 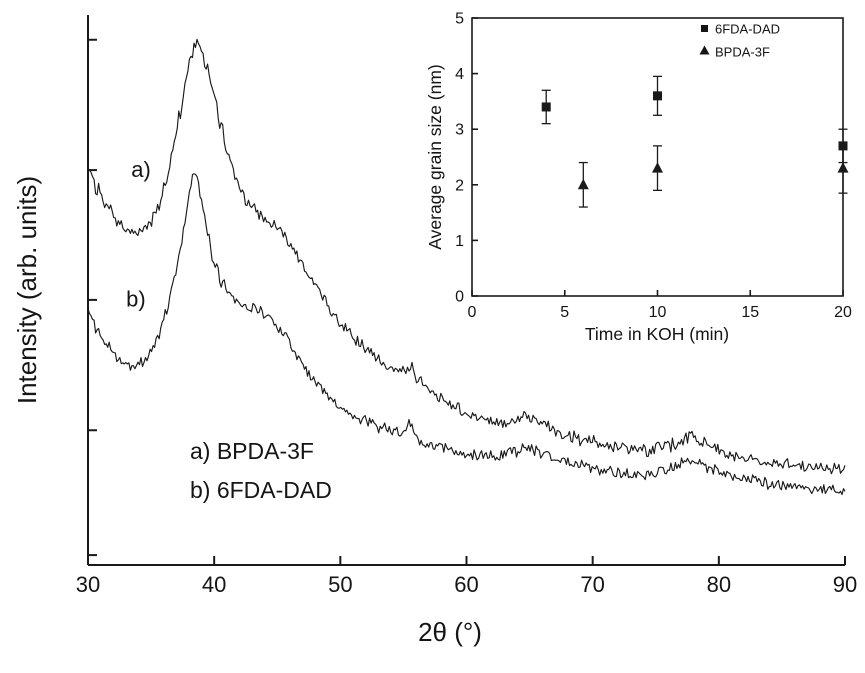 What do you see at coordinates (466, 584) in the screenshot?
I see `x-tick-label: 60` at bounding box center [466, 584].